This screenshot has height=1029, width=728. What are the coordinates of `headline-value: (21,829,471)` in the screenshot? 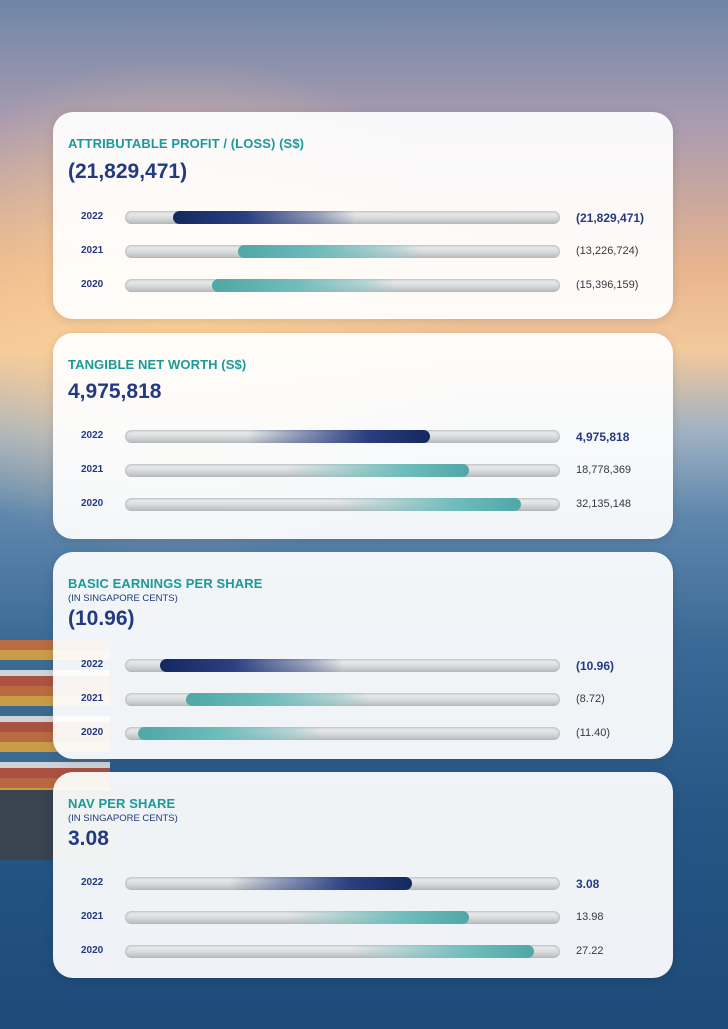 It's located at (128, 171).